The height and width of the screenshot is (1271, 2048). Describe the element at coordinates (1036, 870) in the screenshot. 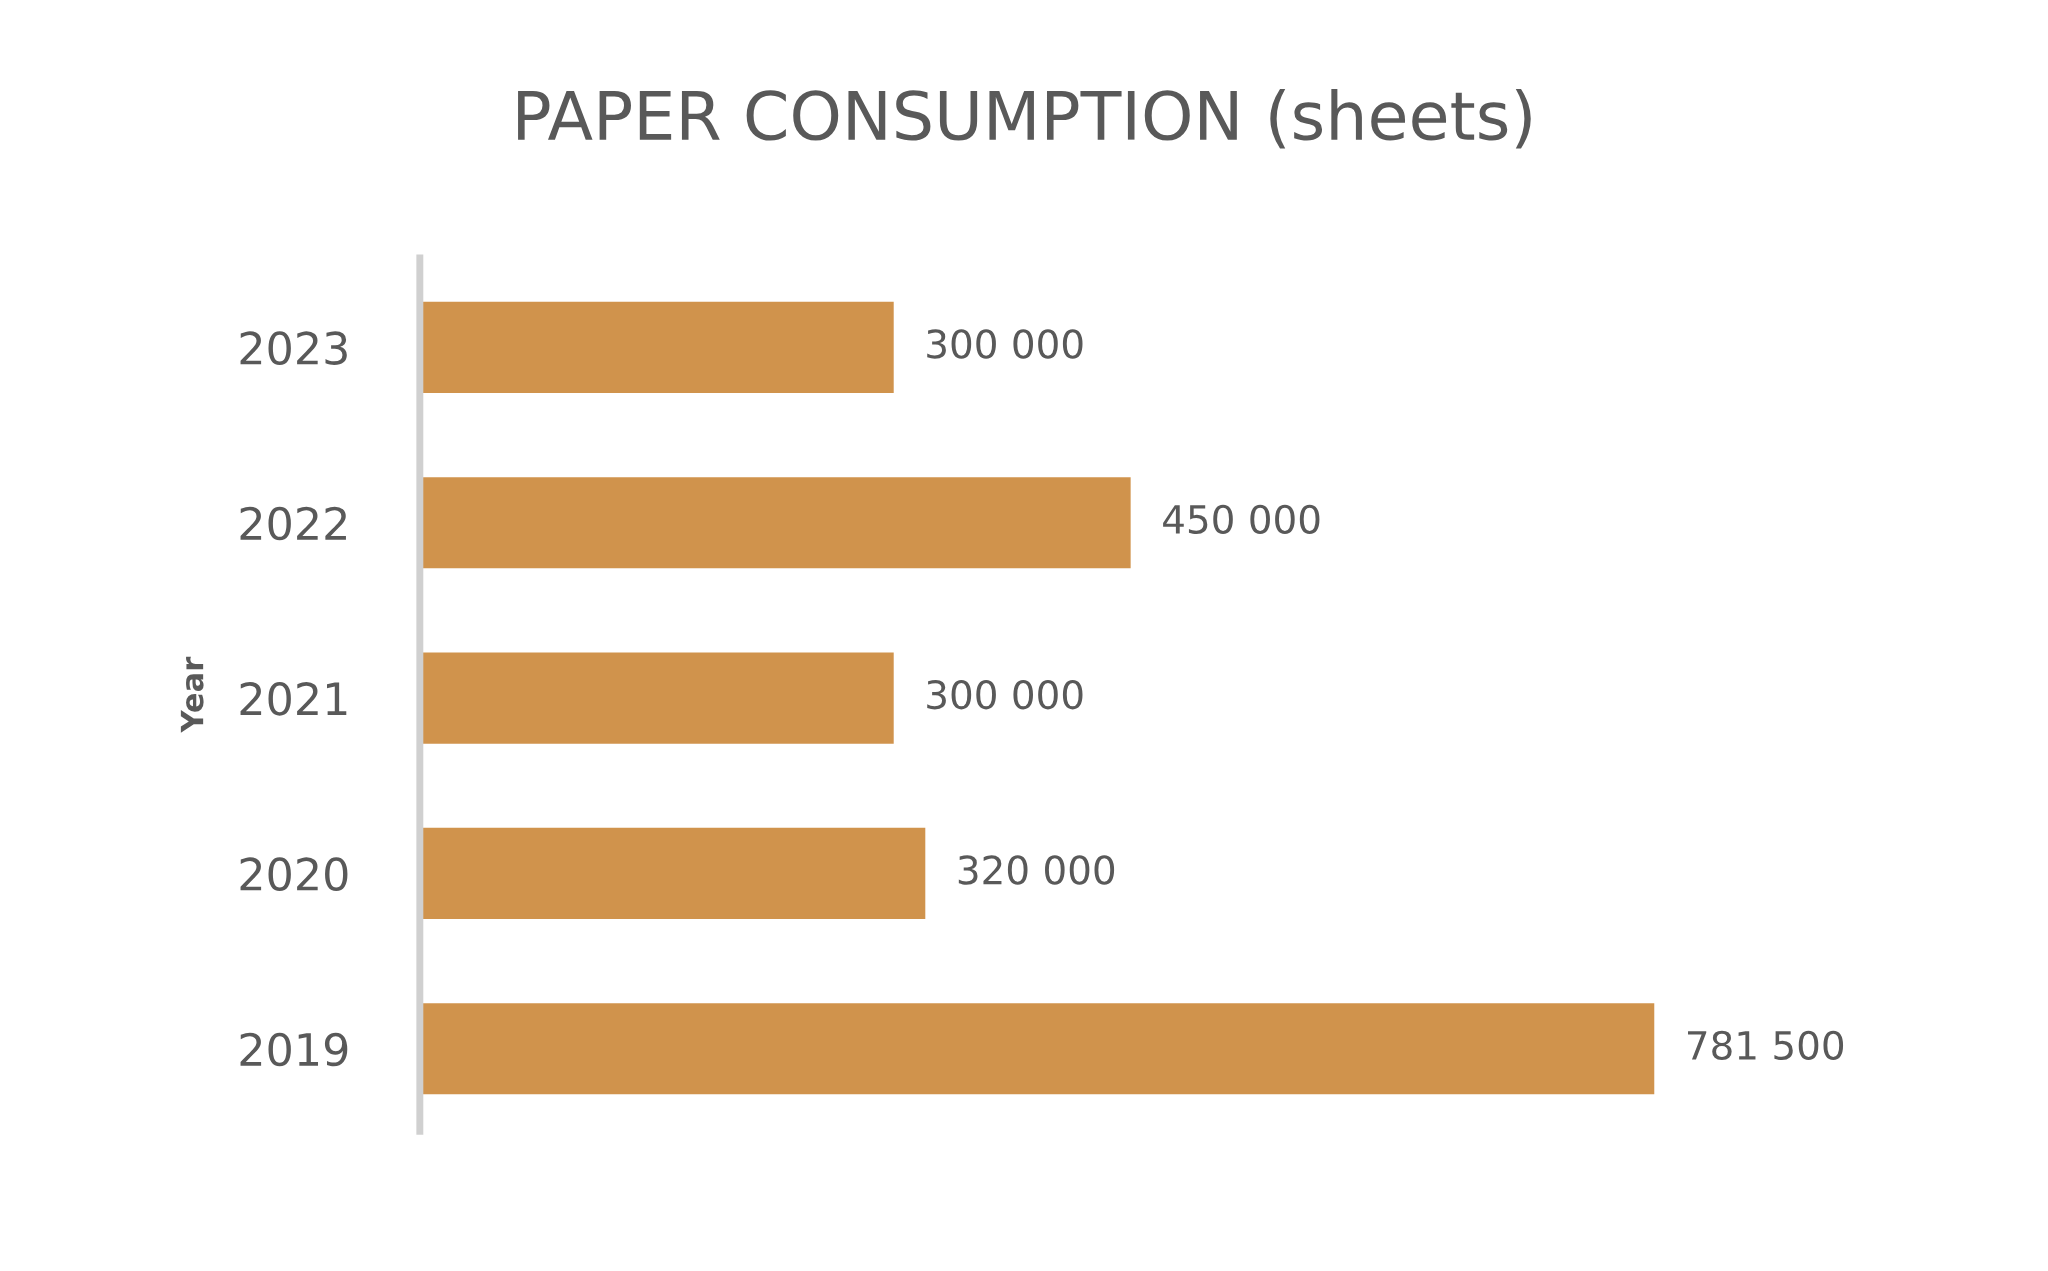

I see `data-label: 320 000` at that location.